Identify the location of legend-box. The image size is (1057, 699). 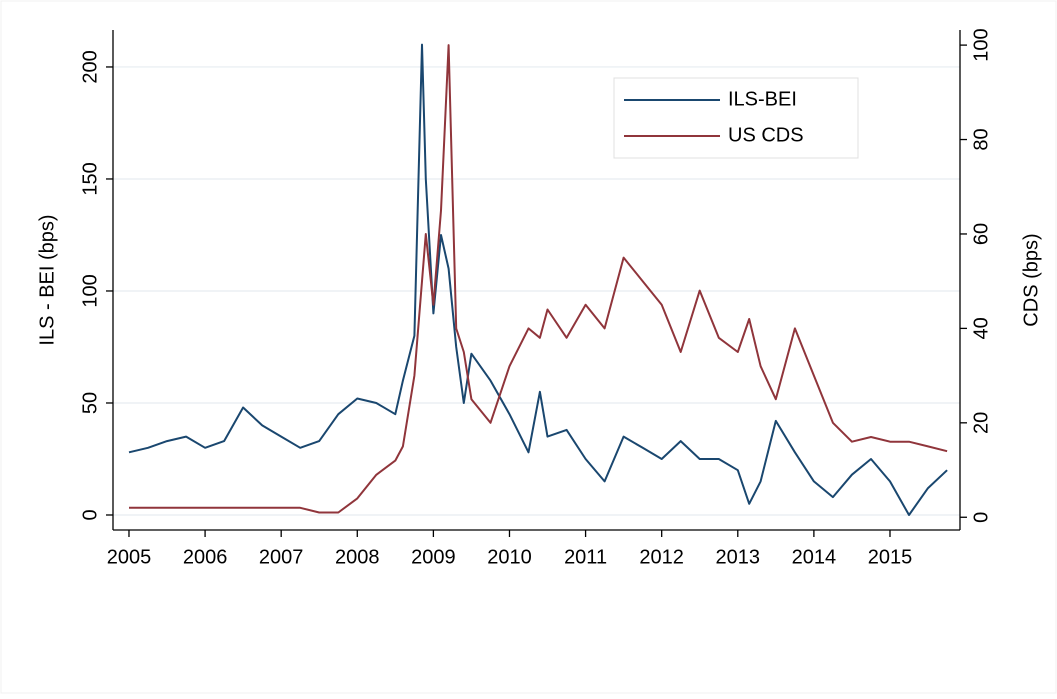
(736, 118).